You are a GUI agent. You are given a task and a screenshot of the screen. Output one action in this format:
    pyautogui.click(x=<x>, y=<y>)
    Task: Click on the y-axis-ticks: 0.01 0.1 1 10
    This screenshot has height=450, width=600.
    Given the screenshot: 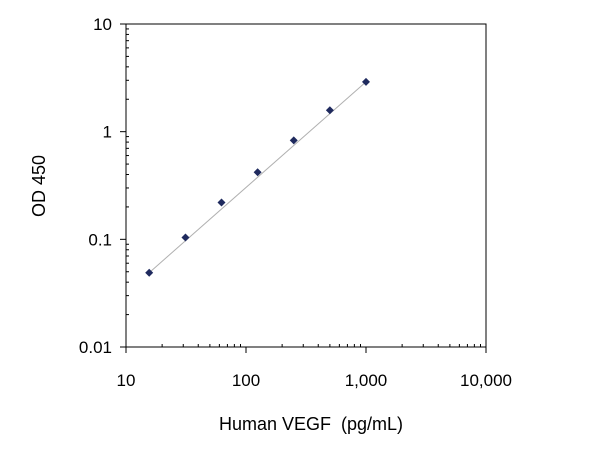 What is the action you would take?
    pyautogui.click(x=104, y=186)
    